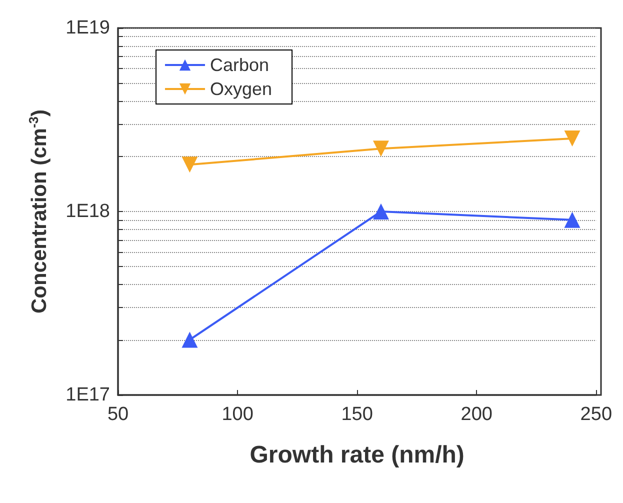 This screenshot has height=503, width=623. Describe the element at coordinates (596, 414) in the screenshot. I see `x-tick-label: 250` at that location.